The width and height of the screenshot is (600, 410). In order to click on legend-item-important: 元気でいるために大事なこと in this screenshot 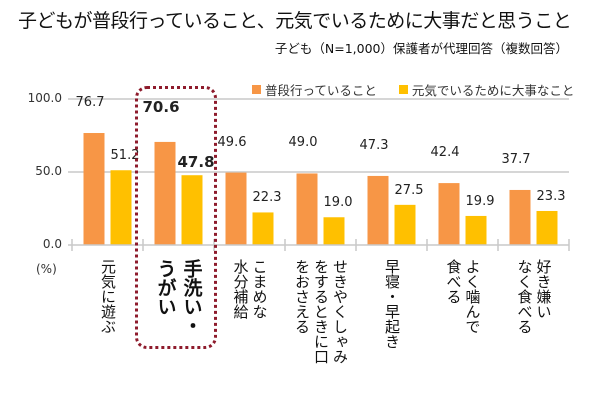, I will do `click(486, 89)`.